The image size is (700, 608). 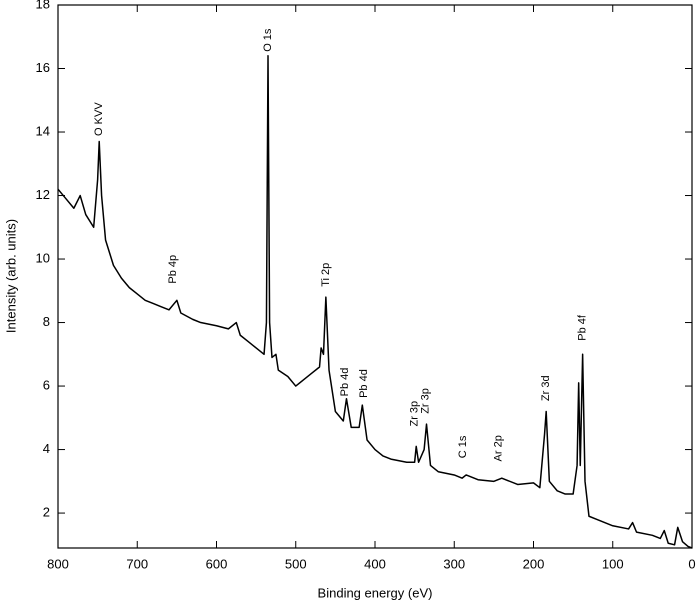 What do you see at coordinates (46, 512) in the screenshot?
I see `y-tick-label: 2` at bounding box center [46, 512].